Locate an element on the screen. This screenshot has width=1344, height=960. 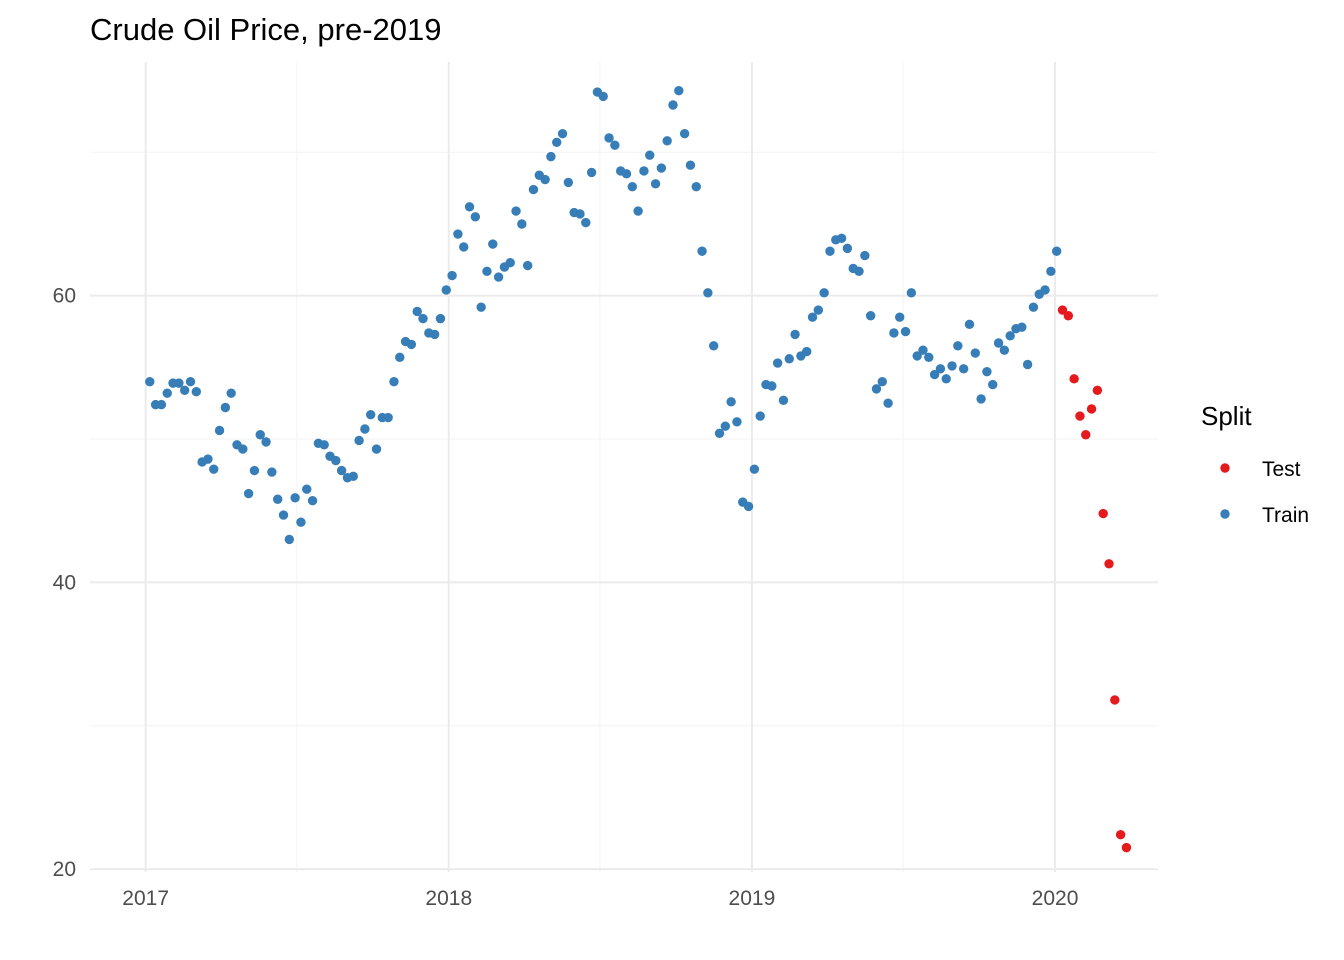
y-axis-ticks: 20 40 60 is located at coordinates (64, 583).